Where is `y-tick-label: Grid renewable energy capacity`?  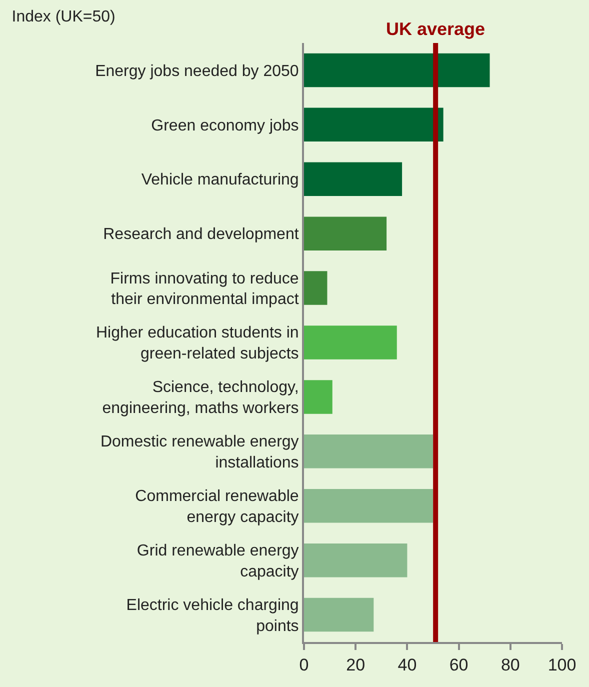
y-tick-label: Grid renewable energy capacity is located at coordinates (217, 561).